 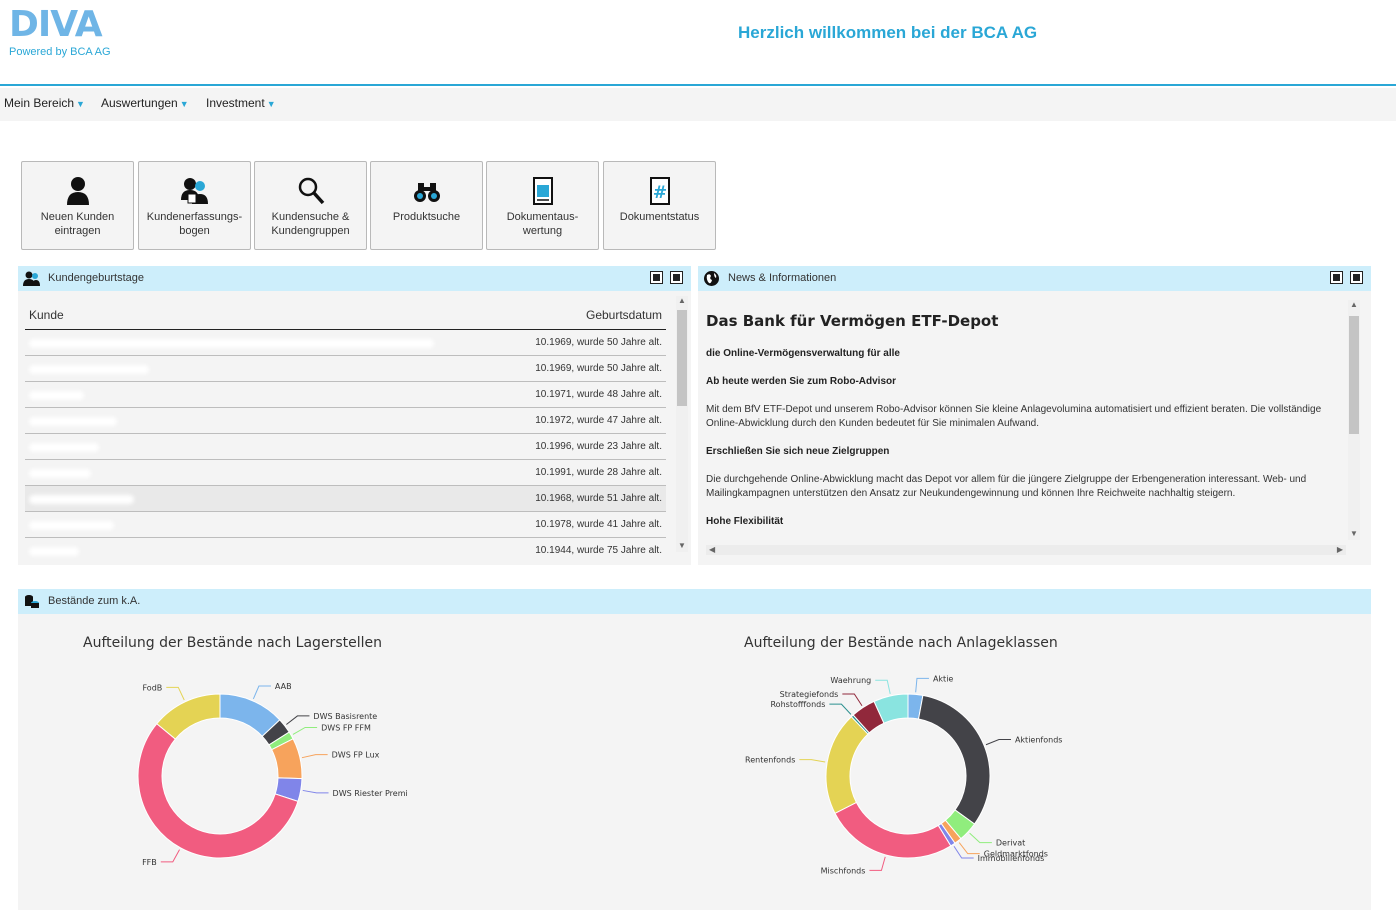 What do you see at coordinates (598, 498) in the screenshot?
I see `birthdate-cell: 10.1968, wurde 51 Jahre alt.` at bounding box center [598, 498].